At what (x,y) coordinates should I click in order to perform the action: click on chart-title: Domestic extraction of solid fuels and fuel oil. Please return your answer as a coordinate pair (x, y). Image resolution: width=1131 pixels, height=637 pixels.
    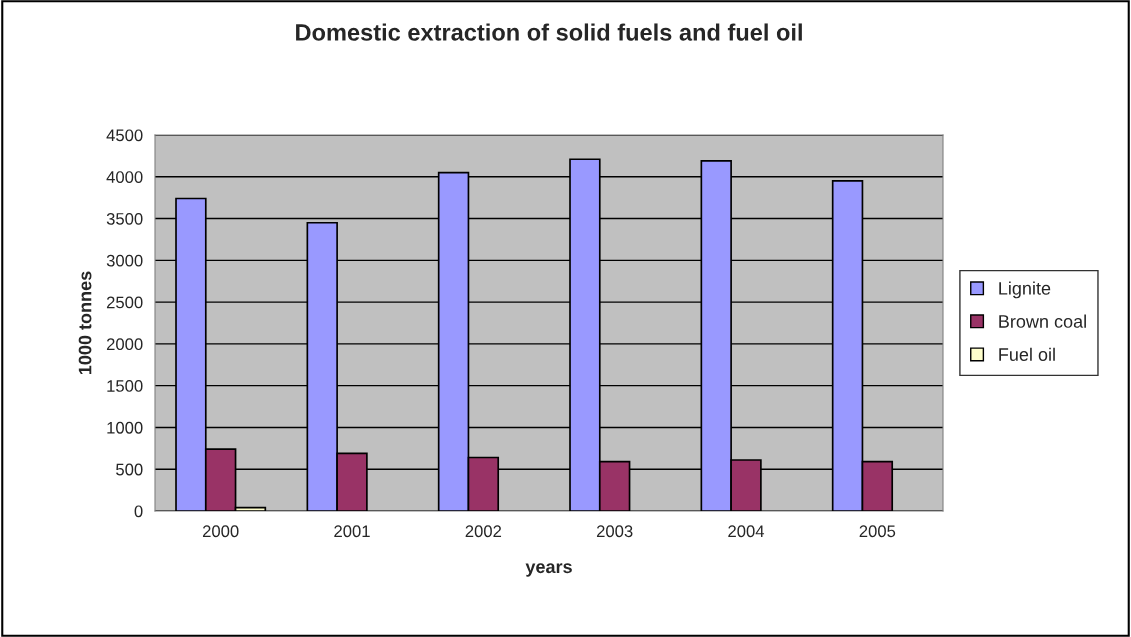
    Looking at the image, I should click on (549, 32).